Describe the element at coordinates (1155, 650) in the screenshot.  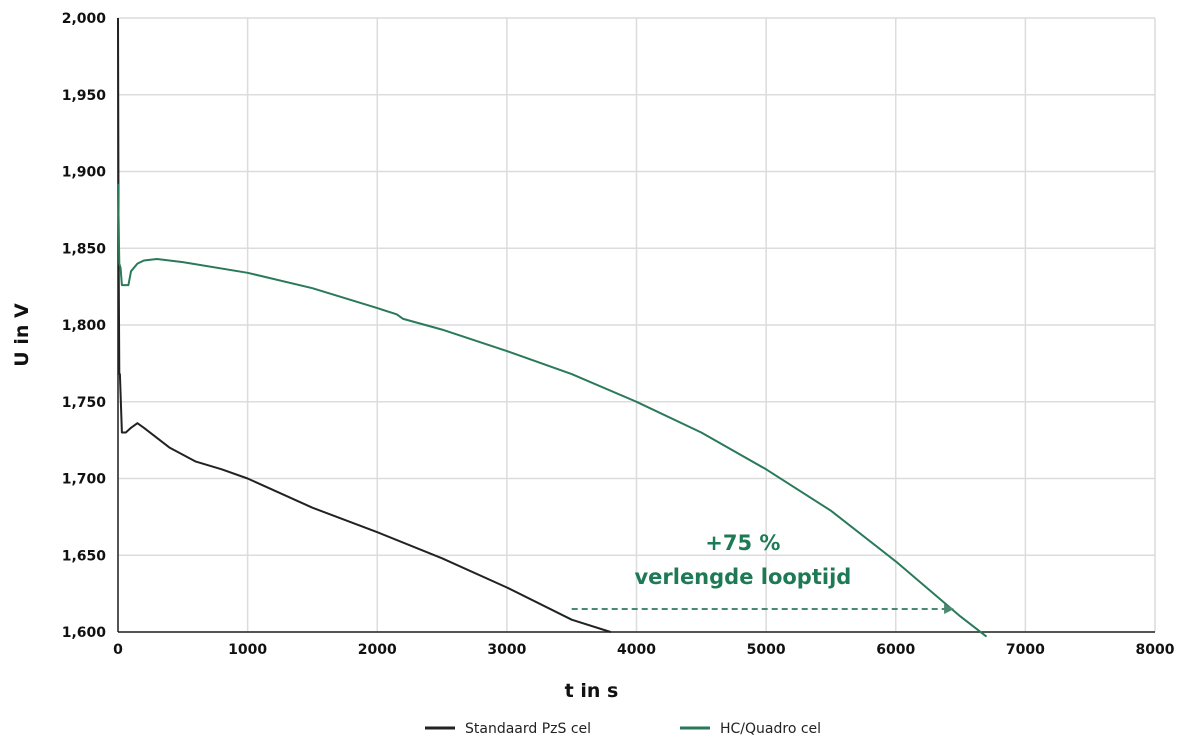
I see `x-tick-label: 8000` at that location.